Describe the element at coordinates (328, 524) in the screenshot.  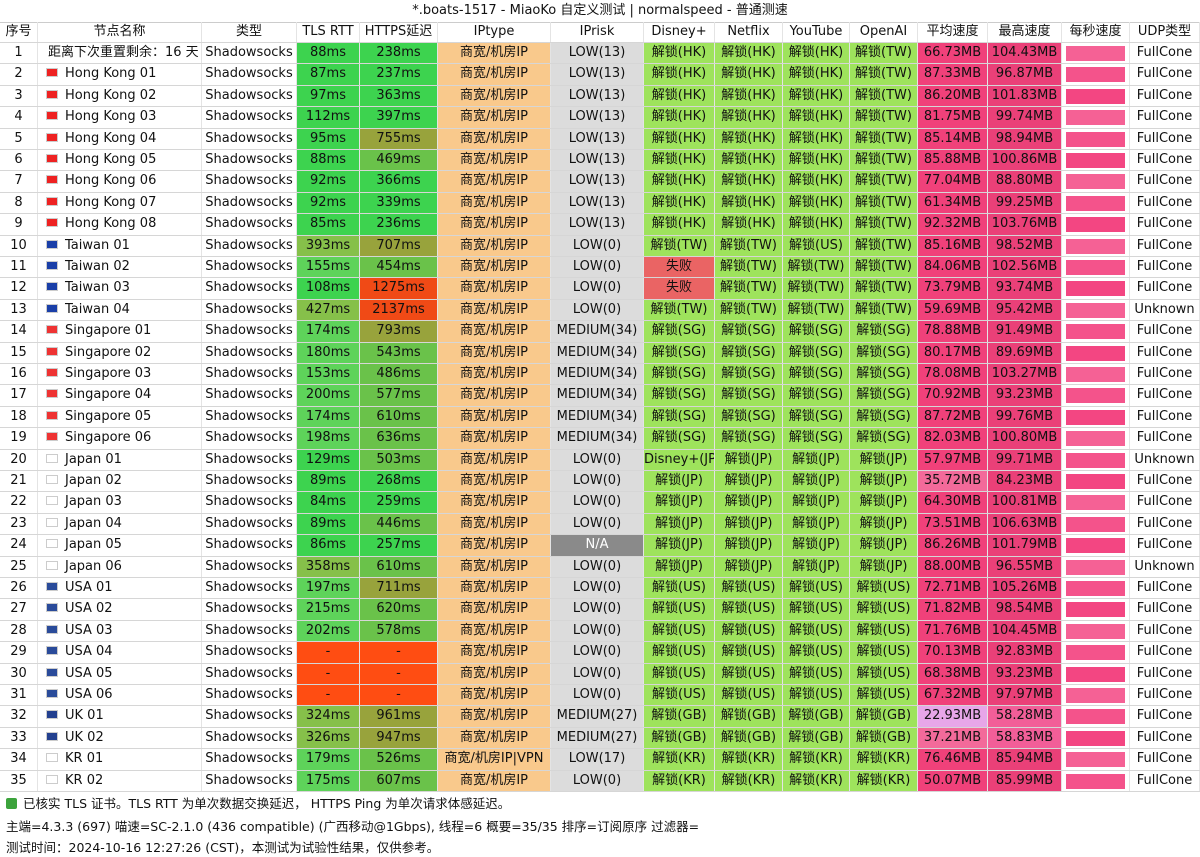
I see `table-cell: 89ms` at that location.